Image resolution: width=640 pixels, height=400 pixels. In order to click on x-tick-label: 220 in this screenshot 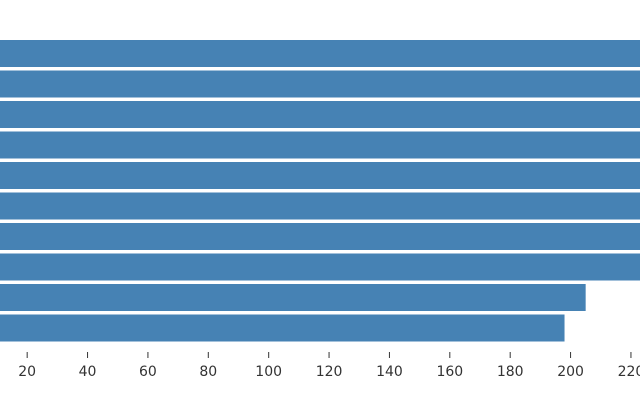, I will do `click(629, 372)`.